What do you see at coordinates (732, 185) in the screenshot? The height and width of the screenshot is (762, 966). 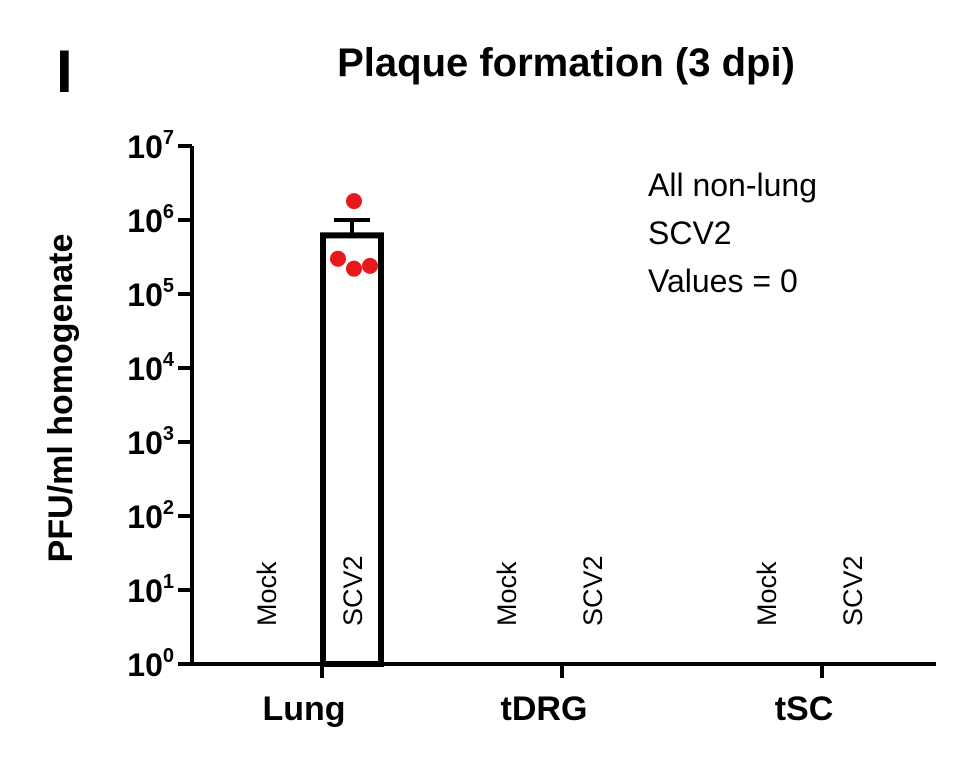 I see `annotation-line: All non-lung` at bounding box center [732, 185].